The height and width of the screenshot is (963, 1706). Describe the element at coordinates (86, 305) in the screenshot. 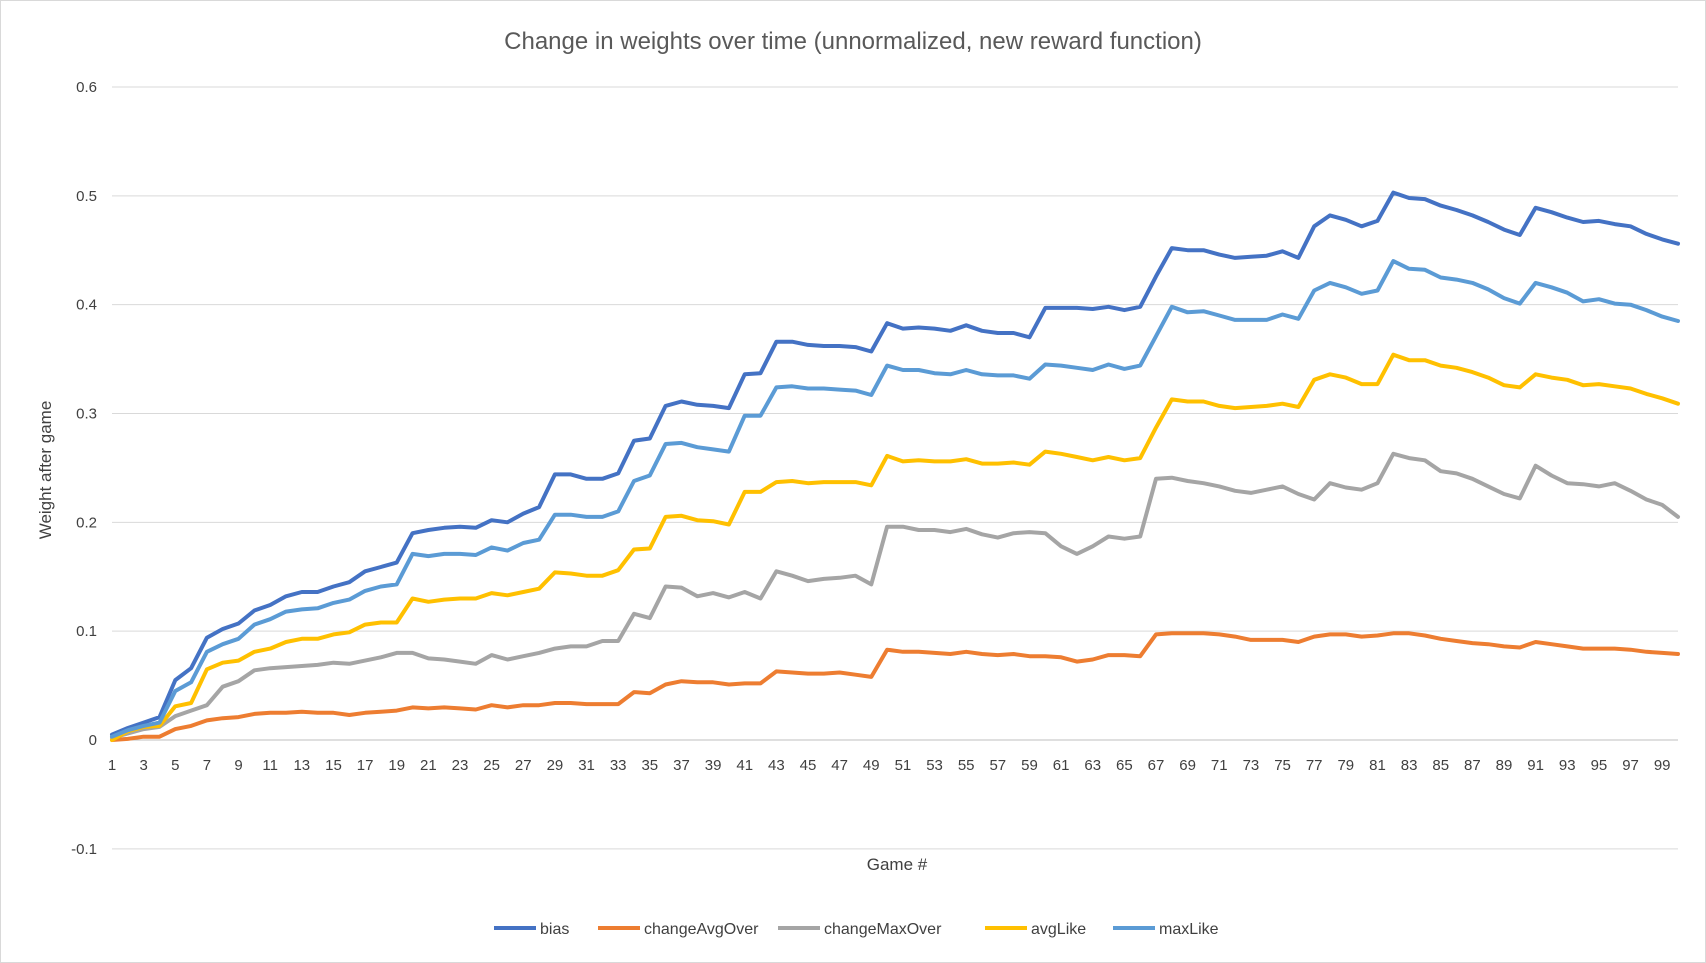

I see `y-tick-label: 0.4` at that location.